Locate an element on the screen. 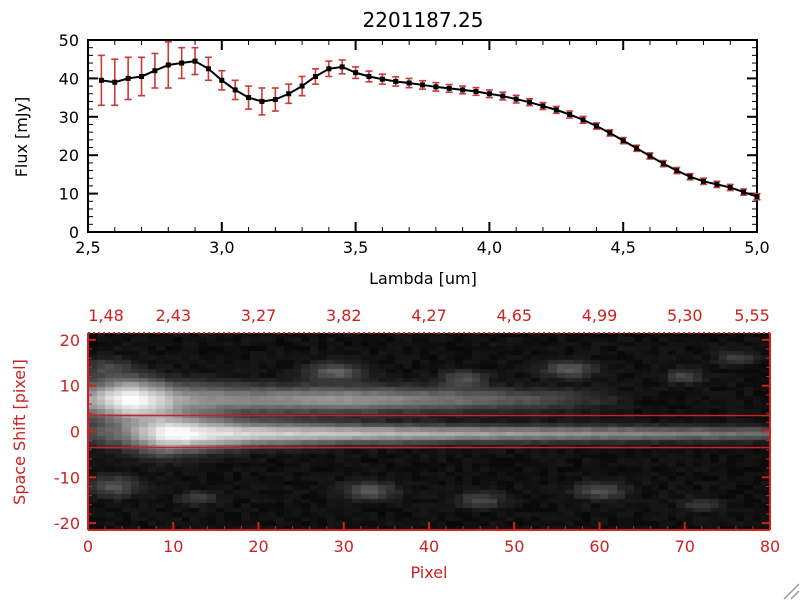  image-y-tick-label: 10 is located at coordinates (70, 386).